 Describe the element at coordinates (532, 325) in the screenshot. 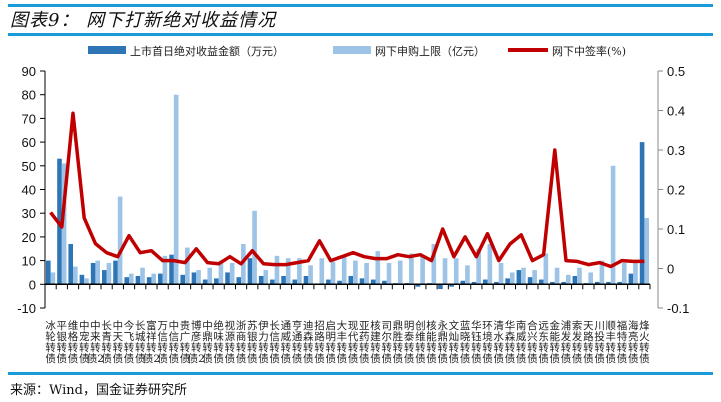

I see `svg-text: 合` at that location.